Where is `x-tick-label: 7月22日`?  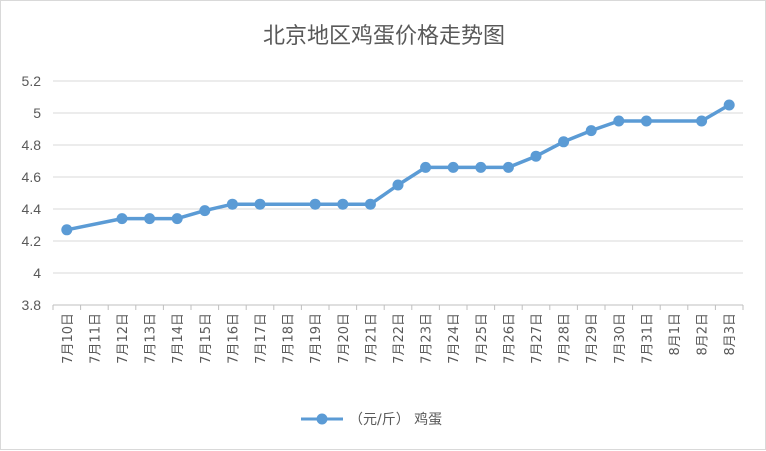
x-tick-label: 7月22日 is located at coordinates (399, 338).